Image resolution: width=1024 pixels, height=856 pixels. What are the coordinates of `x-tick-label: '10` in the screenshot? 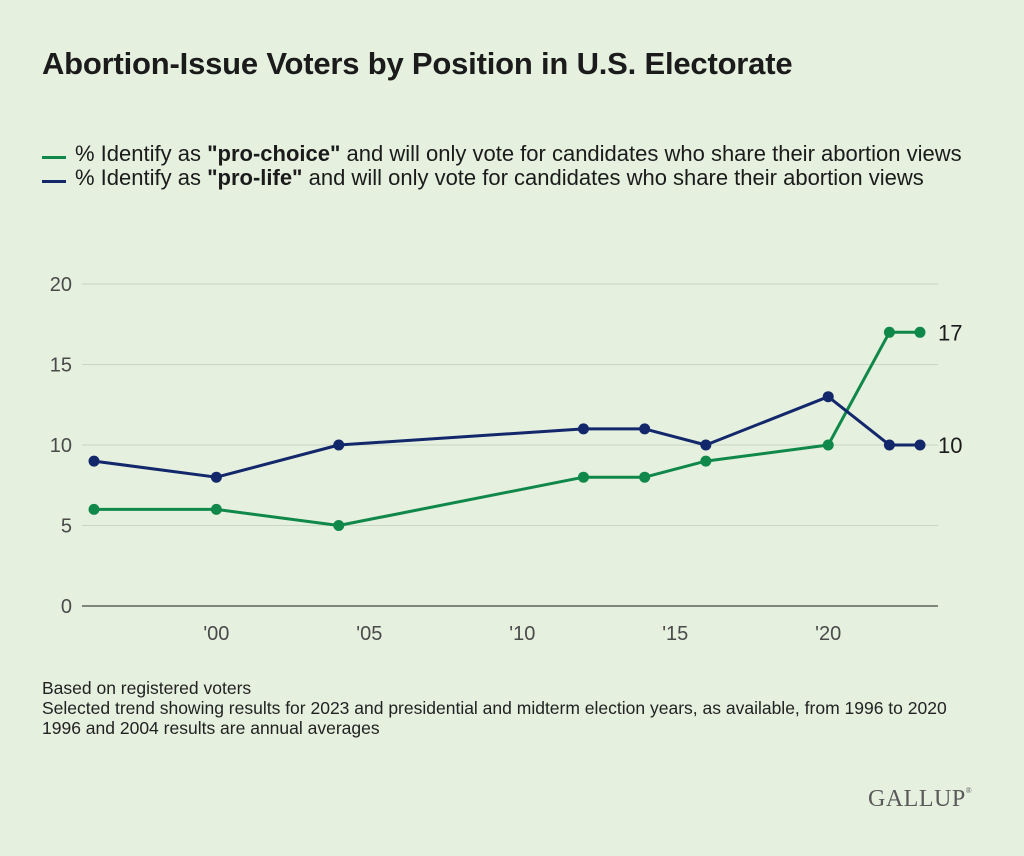 It's located at (522, 634).